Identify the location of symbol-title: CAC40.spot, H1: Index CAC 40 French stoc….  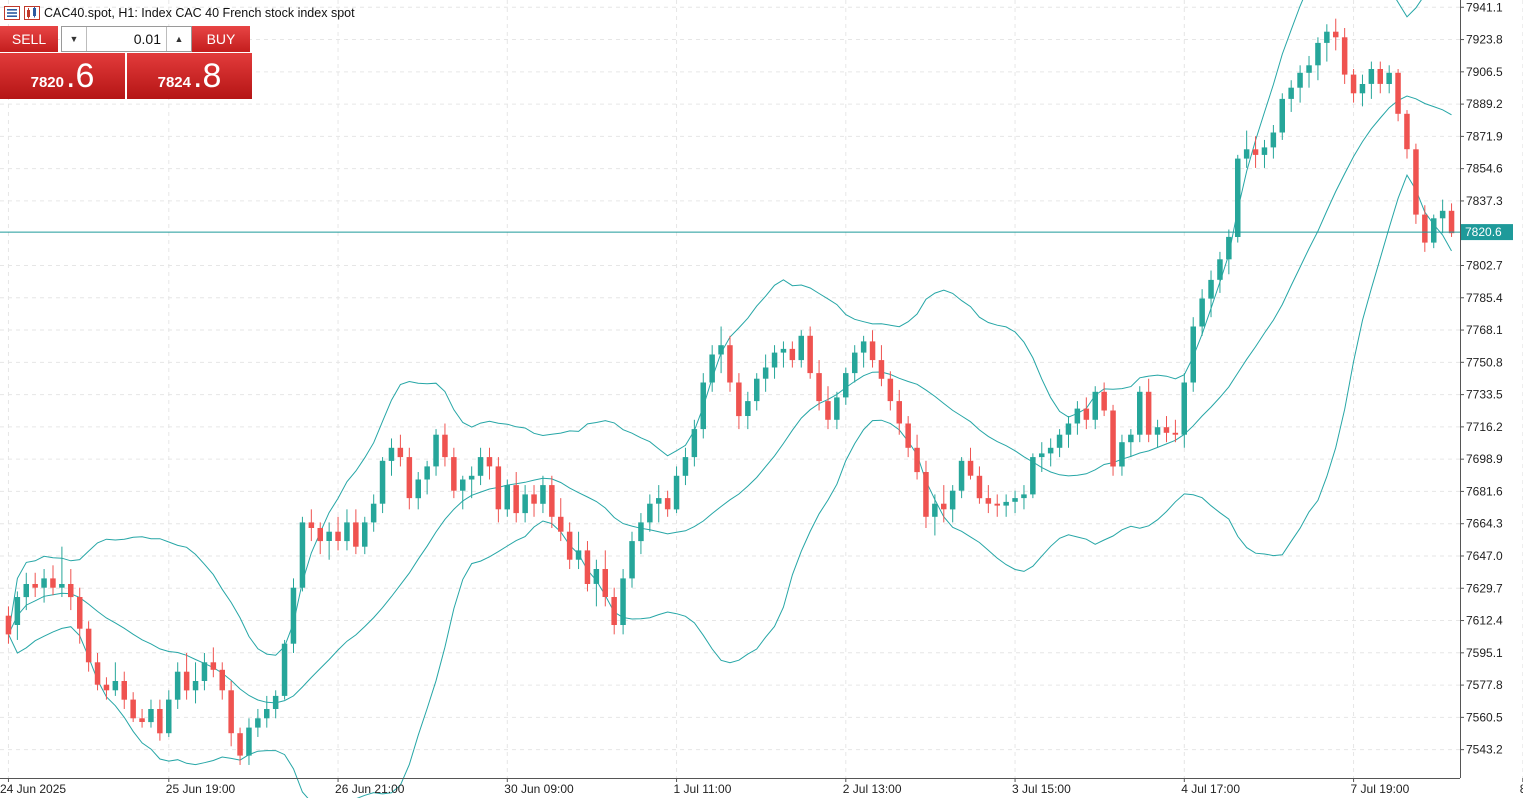
(199, 13).